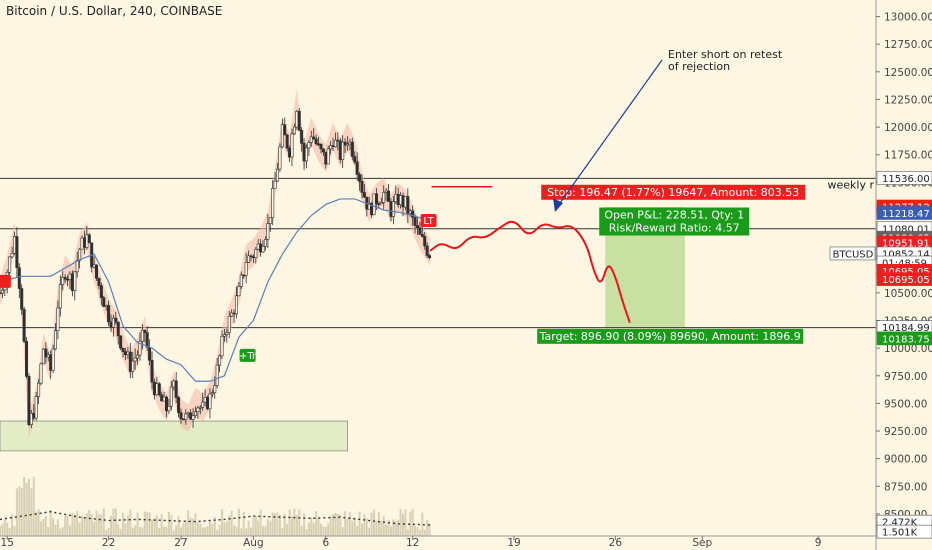 The height and width of the screenshot is (550, 932). Describe the element at coordinates (253, 543) in the screenshot. I see `x-tick-label-3: Aug` at that location.